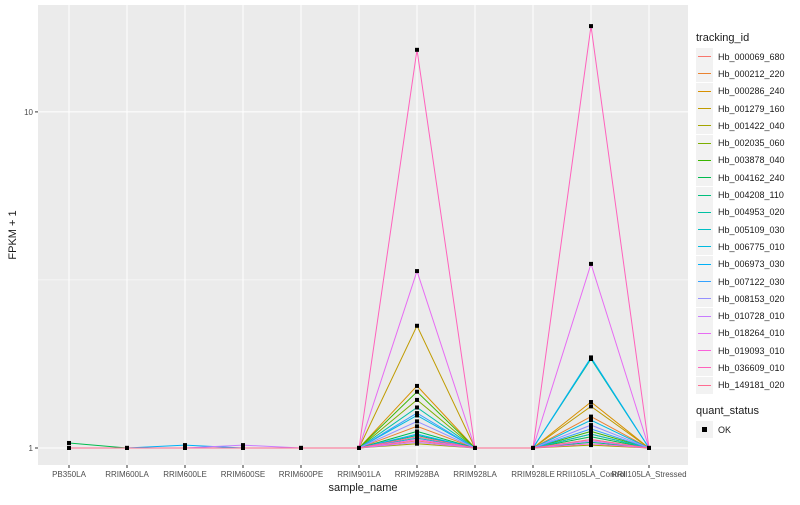  What do you see at coordinates (751, 298) in the screenshot?
I see `legend-label: Hb_008153_020` at bounding box center [751, 298].